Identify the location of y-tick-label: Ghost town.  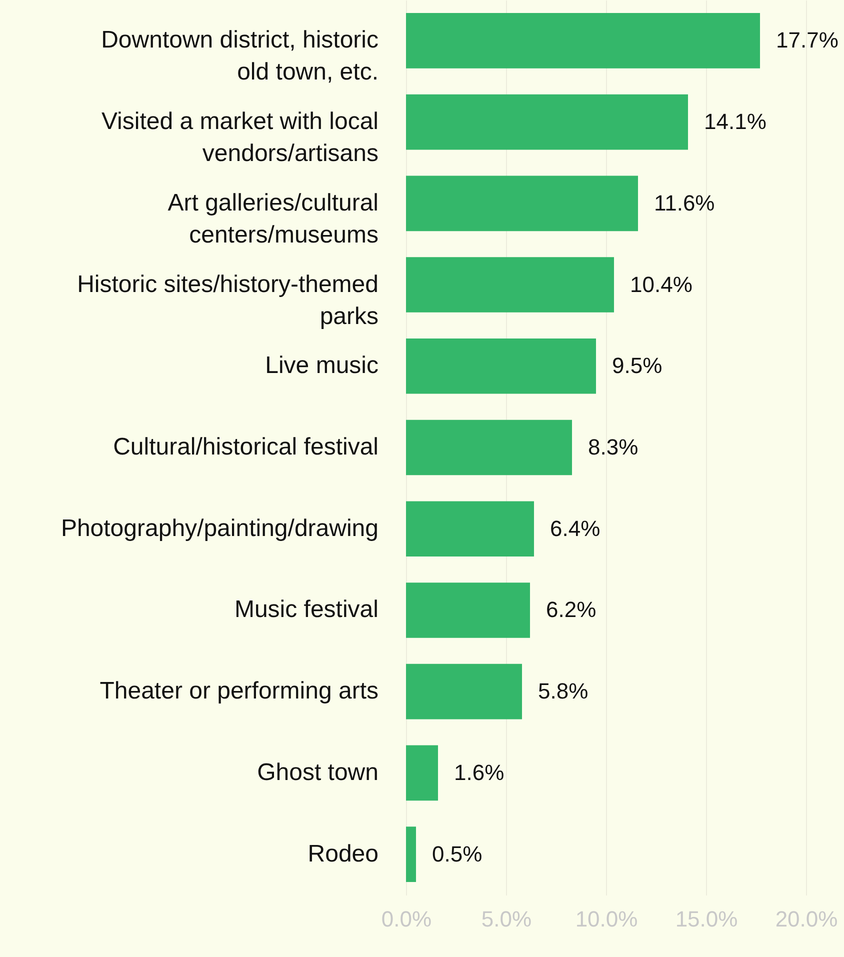
(317, 772).